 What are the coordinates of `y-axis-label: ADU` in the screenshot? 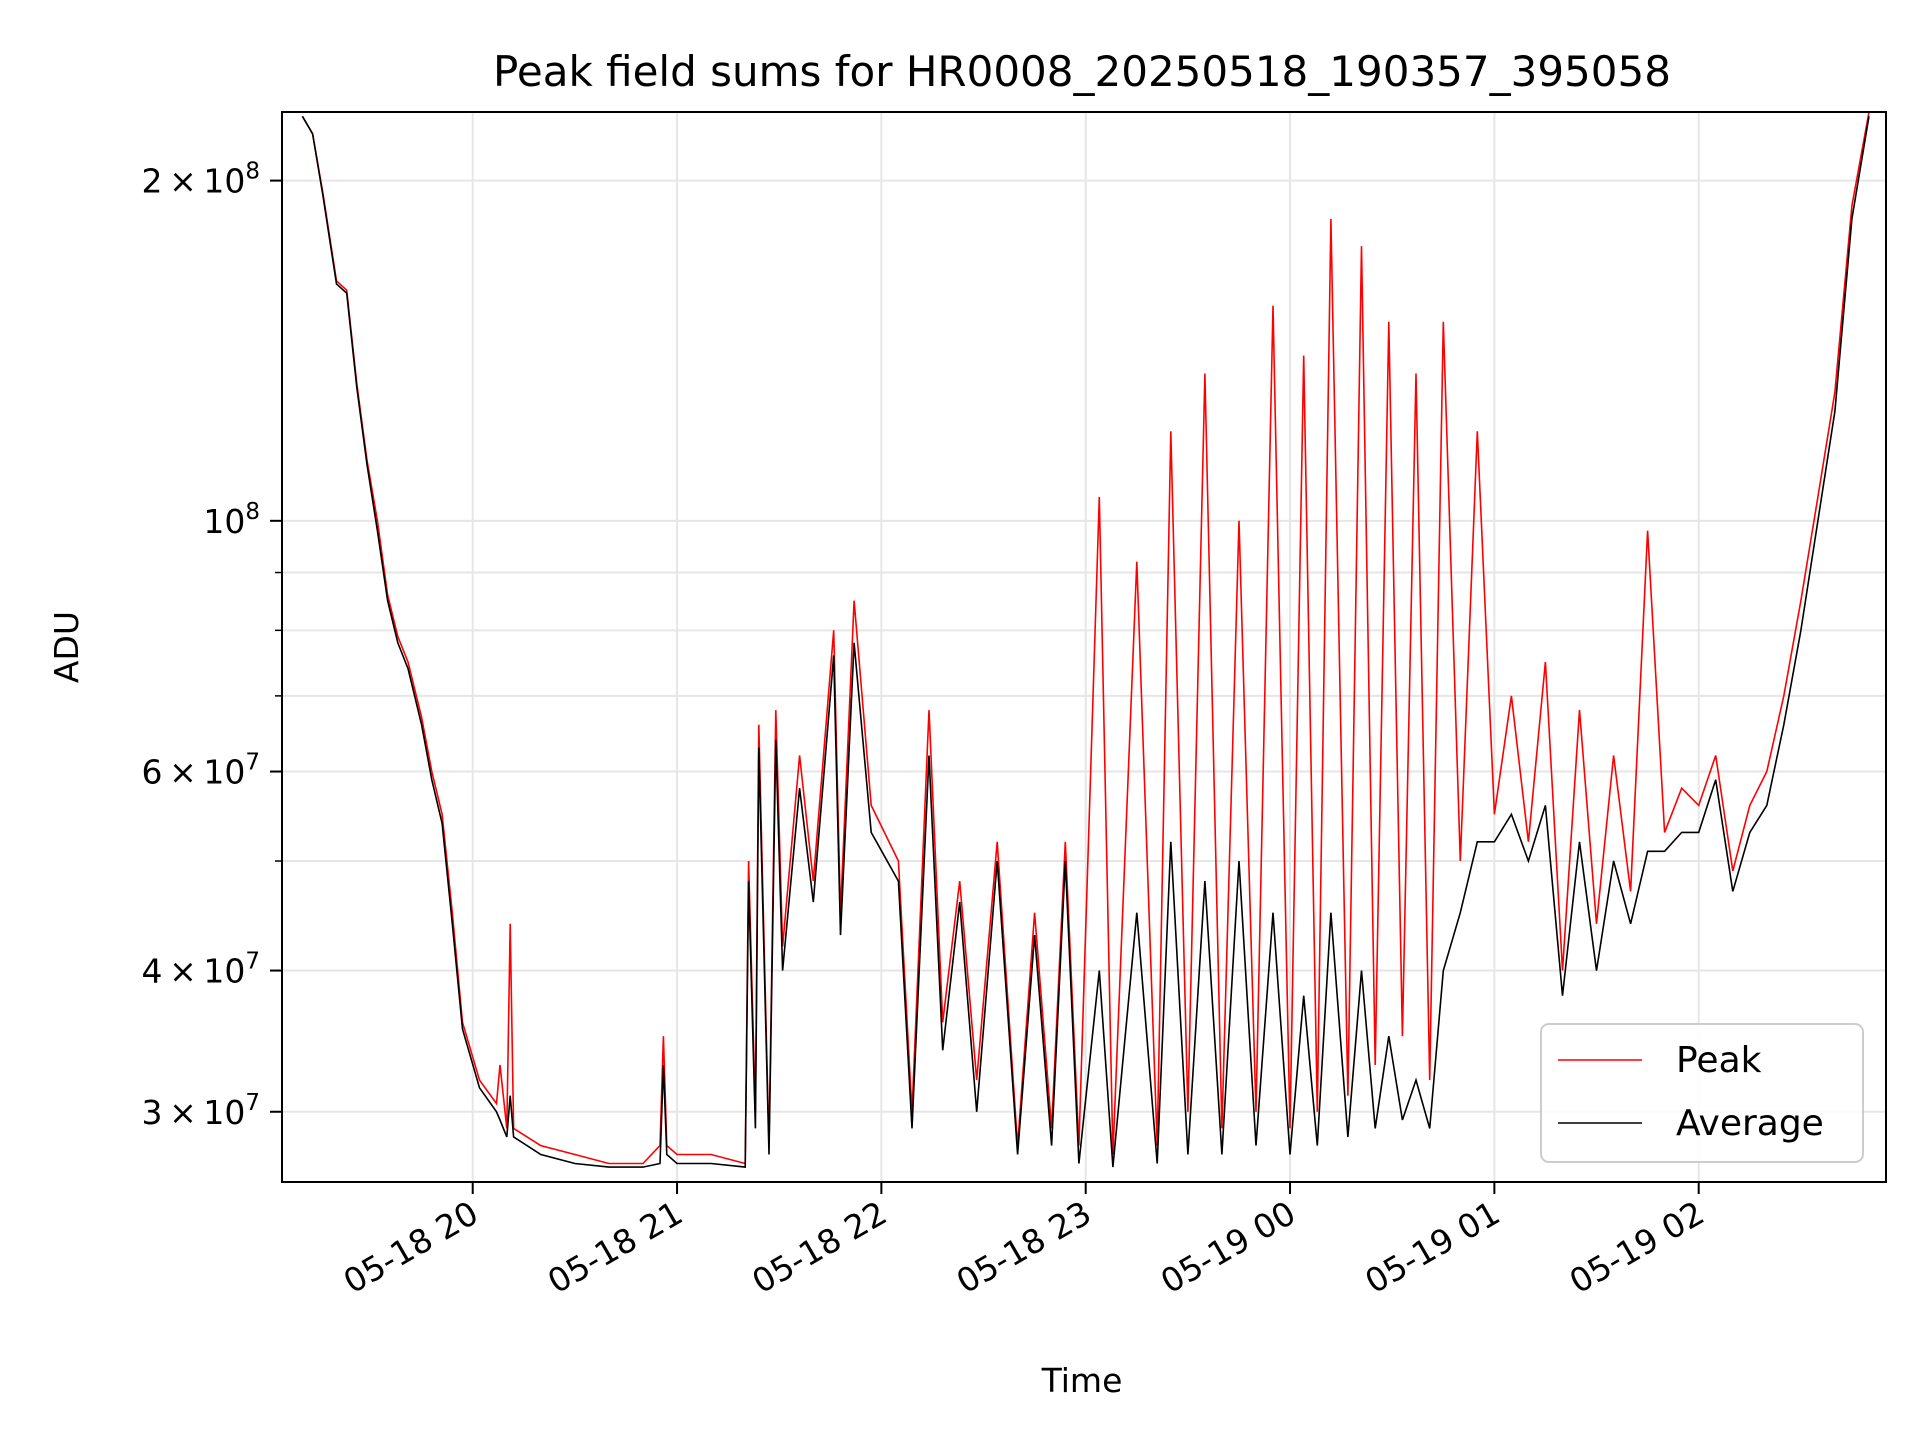 It's located at (66, 647).